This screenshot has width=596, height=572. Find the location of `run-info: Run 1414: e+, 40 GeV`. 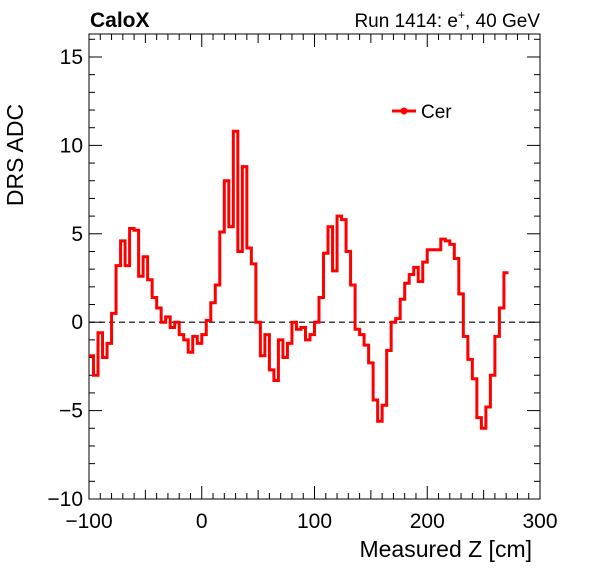

run-info: Run 1414: e+, 40 GeV is located at coordinates (447, 20).